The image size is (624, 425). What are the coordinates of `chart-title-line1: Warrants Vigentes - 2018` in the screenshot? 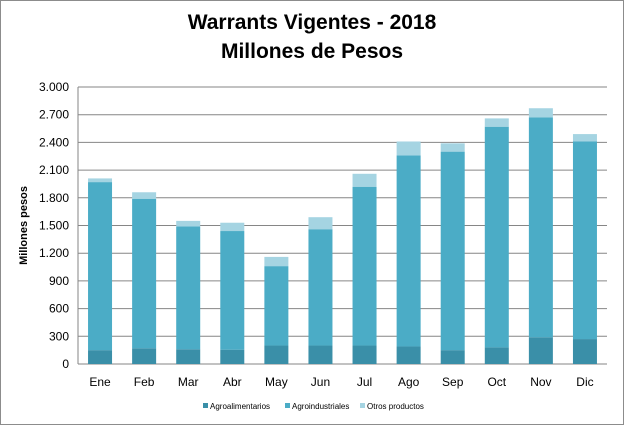 It's located at (312, 22).